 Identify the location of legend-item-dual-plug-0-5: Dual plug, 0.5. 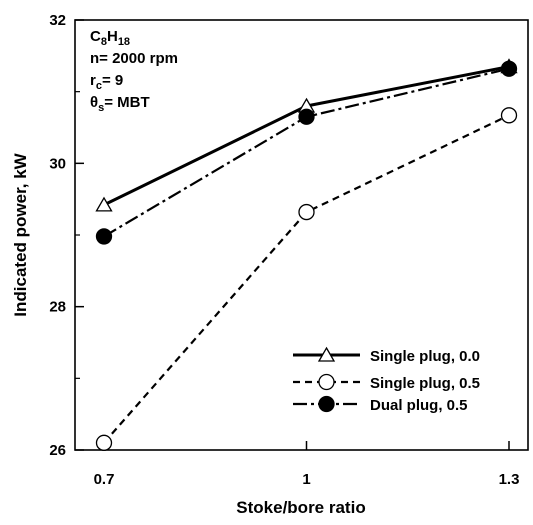
(380, 404).